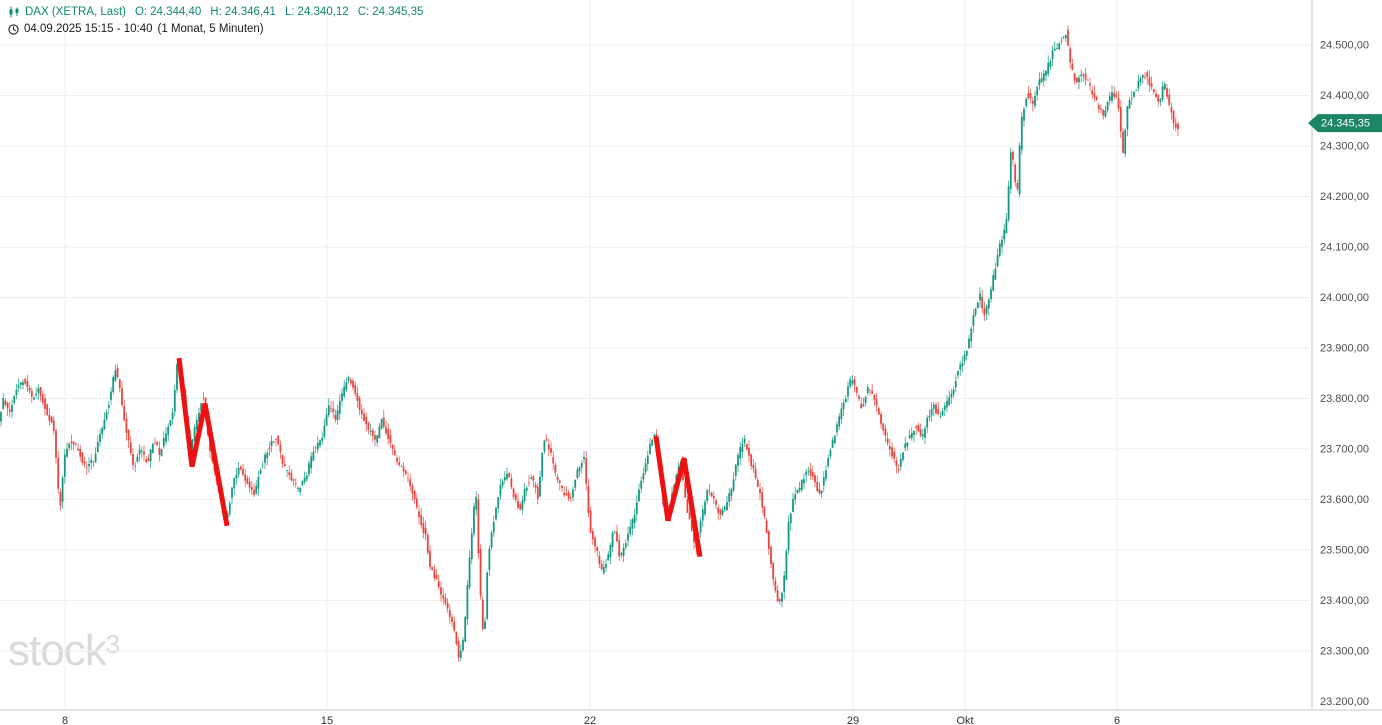 The image size is (1382, 725). I want to click on price-tick-label: 24.000,00, so click(1344, 298).